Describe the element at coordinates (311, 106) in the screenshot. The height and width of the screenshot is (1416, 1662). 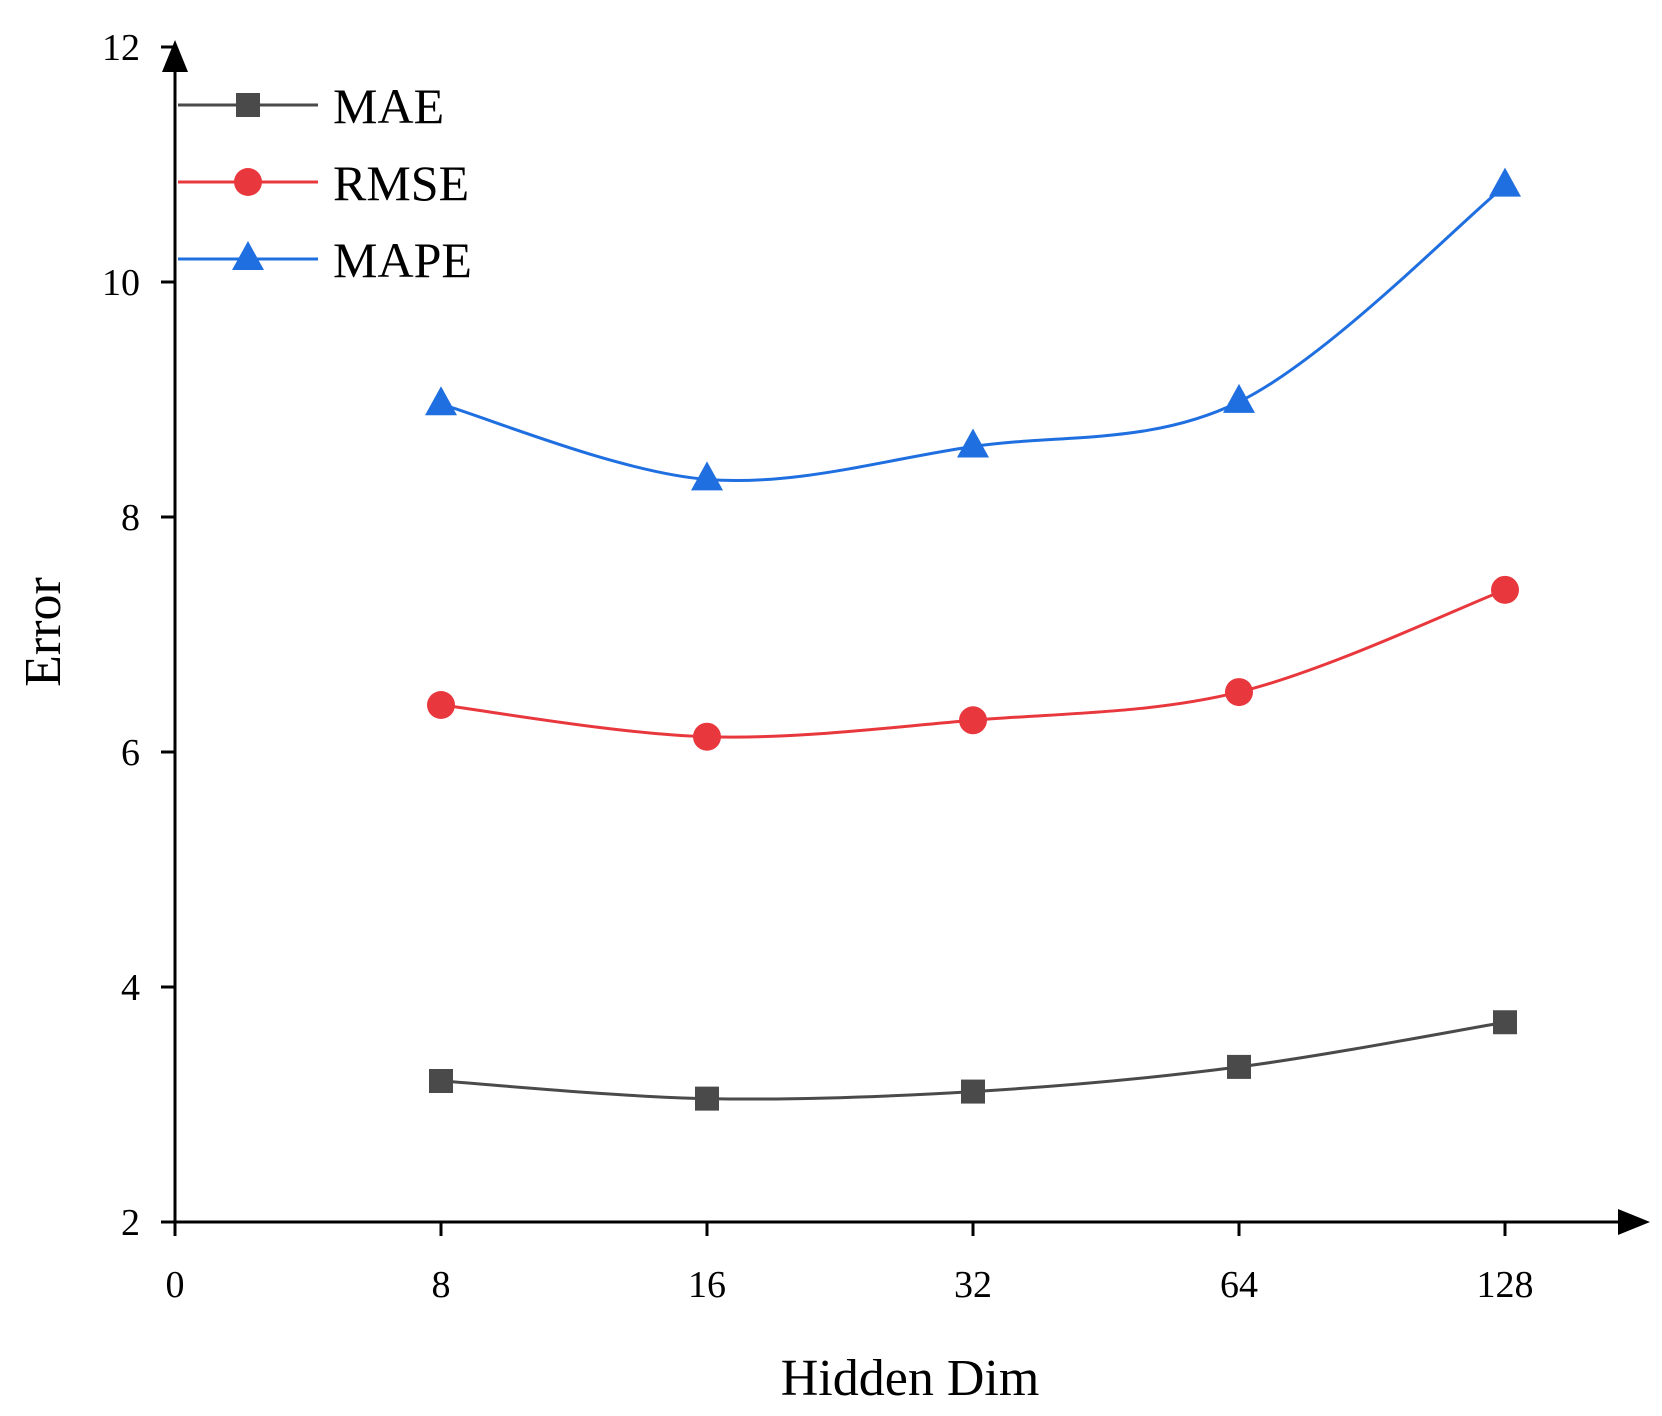
I see `legend-item-mae: MAE` at that location.